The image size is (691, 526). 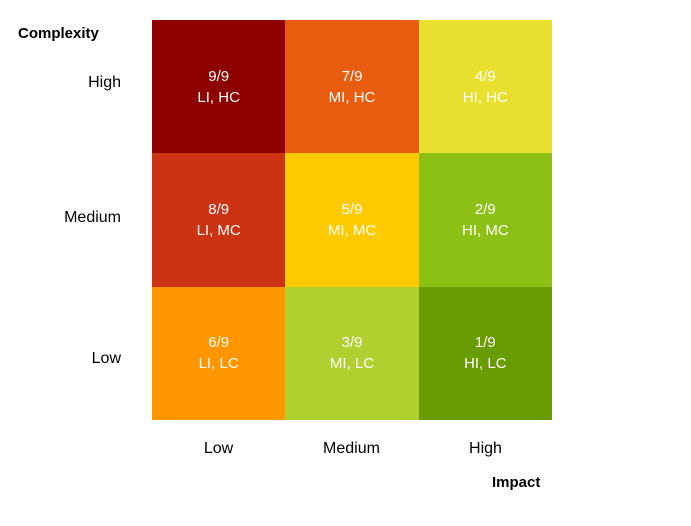 What do you see at coordinates (352, 209) in the screenshot?
I see `cell-rank: 5/9` at bounding box center [352, 209].